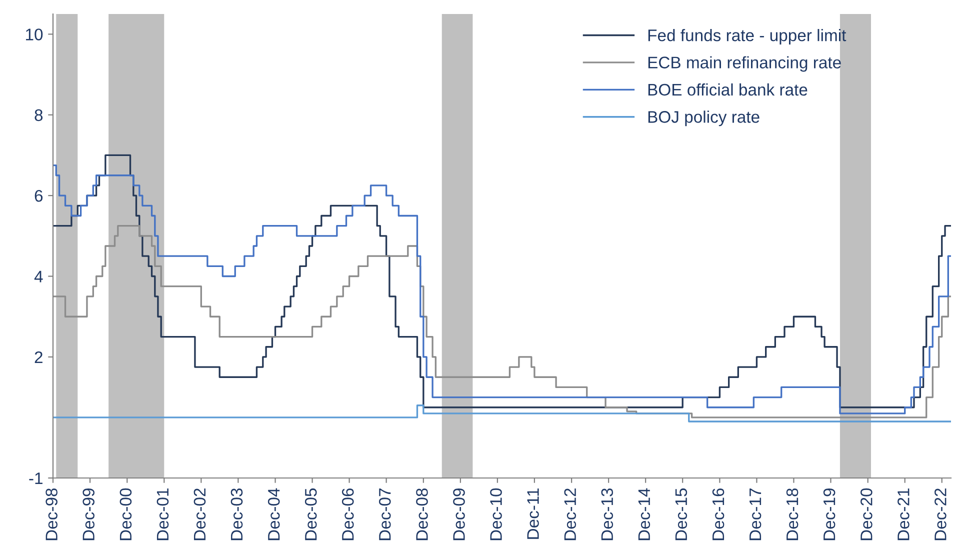 This screenshot has height=552, width=953. I want to click on y-tick-label: 4, so click(38, 276).